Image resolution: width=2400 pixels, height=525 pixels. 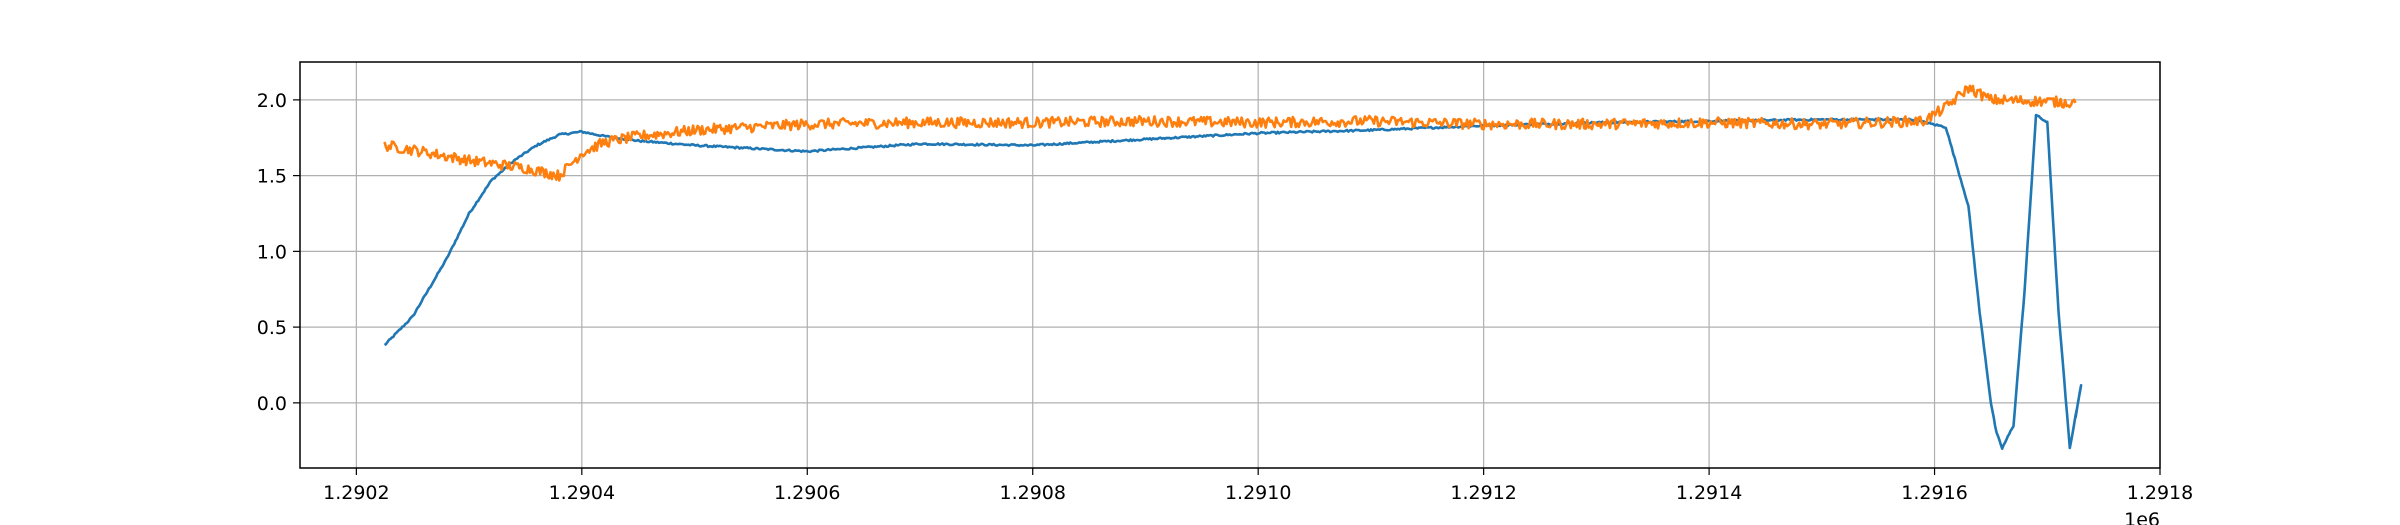 What do you see at coordinates (2160, 493) in the screenshot?
I see `x-tick-label: 1.2918` at bounding box center [2160, 493].